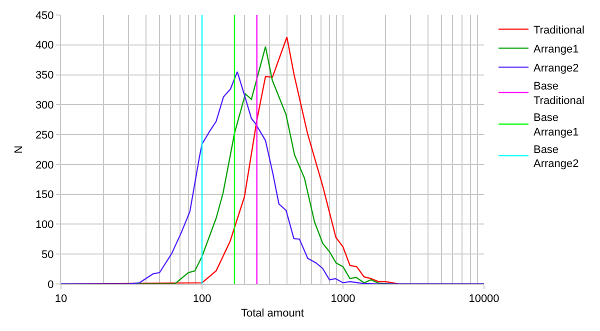  Describe the element at coordinates (202, 299) in the screenshot. I see `x-tick-label: 100` at that location.